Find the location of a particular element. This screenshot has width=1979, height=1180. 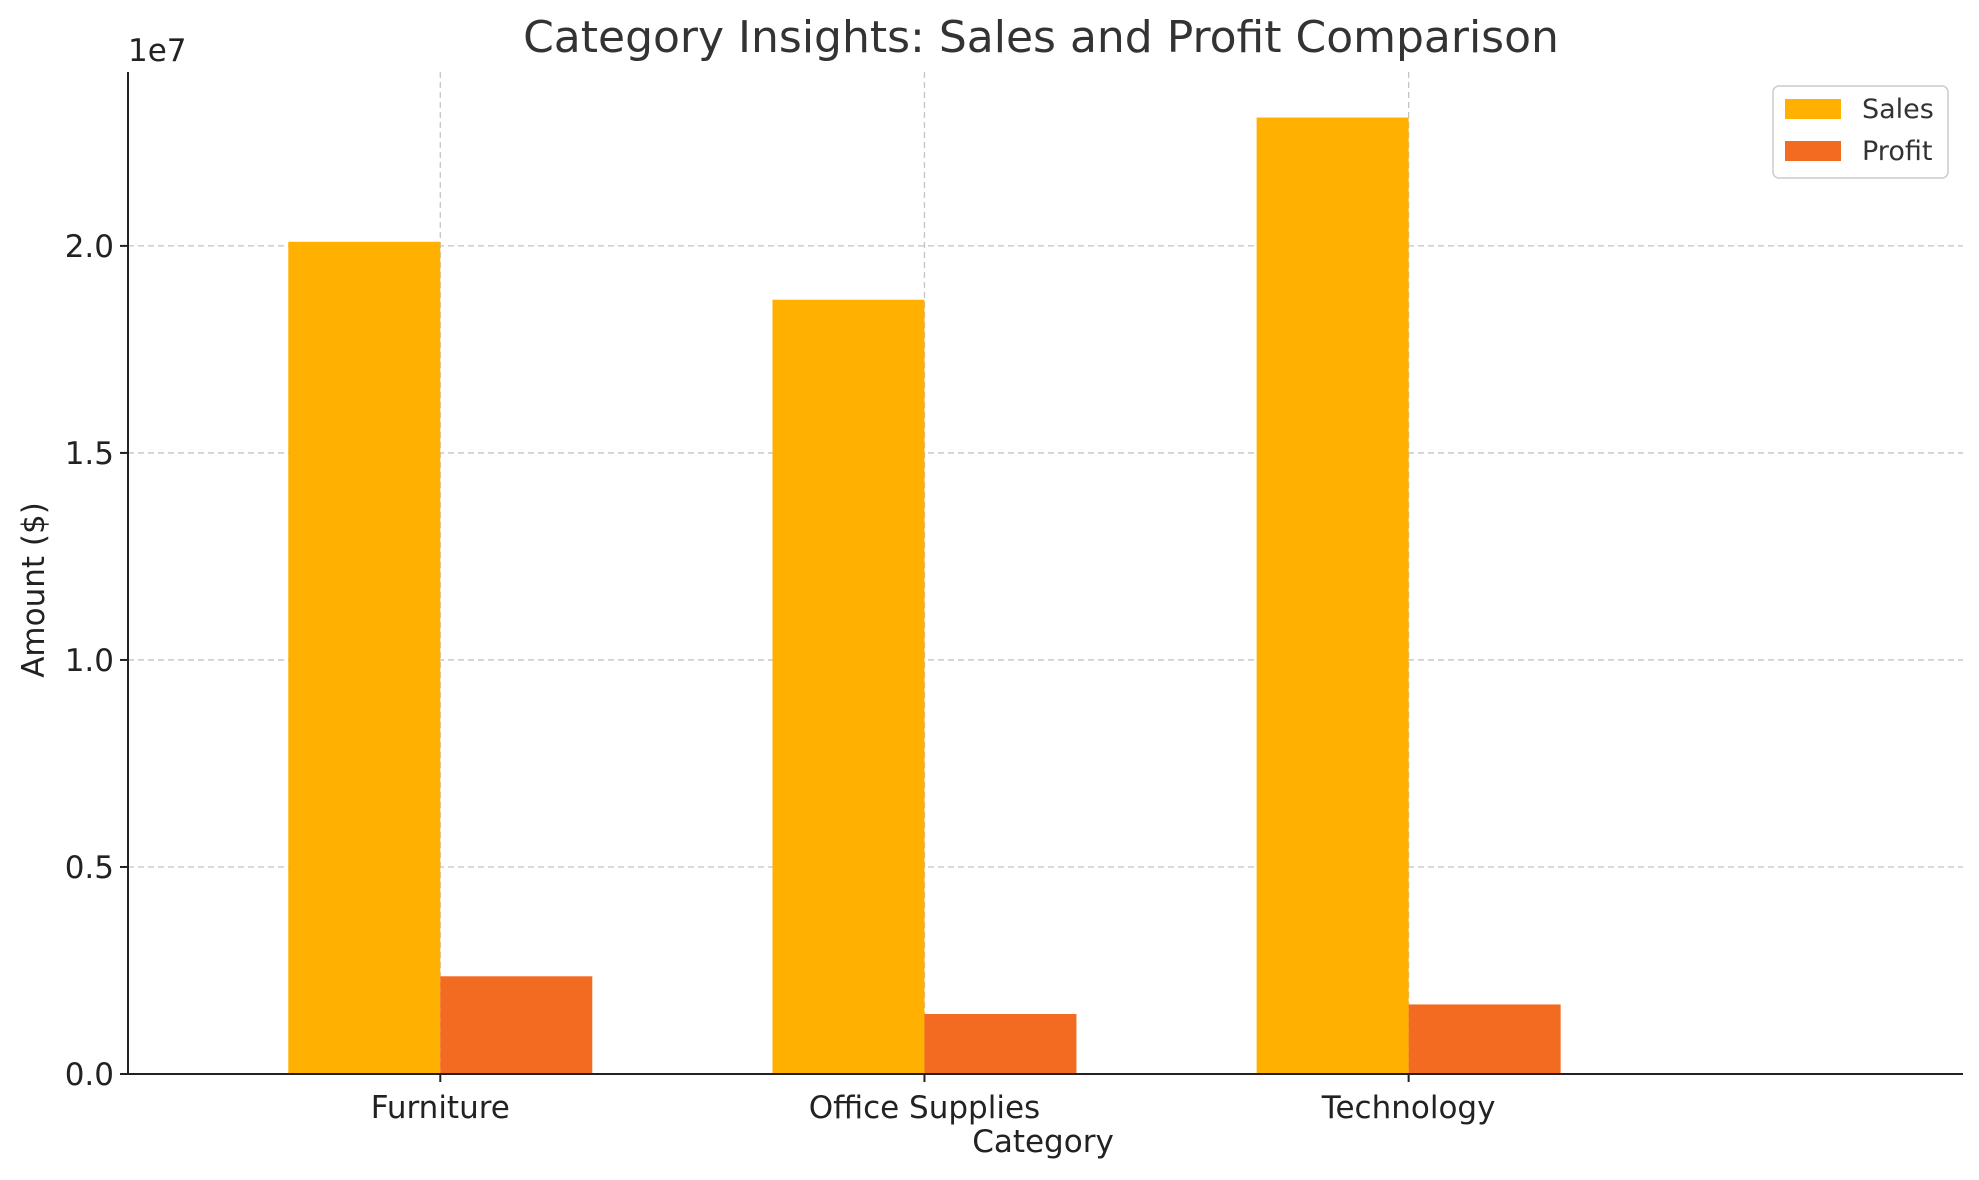

bar-profit-technology is located at coordinates (1484, 1039).